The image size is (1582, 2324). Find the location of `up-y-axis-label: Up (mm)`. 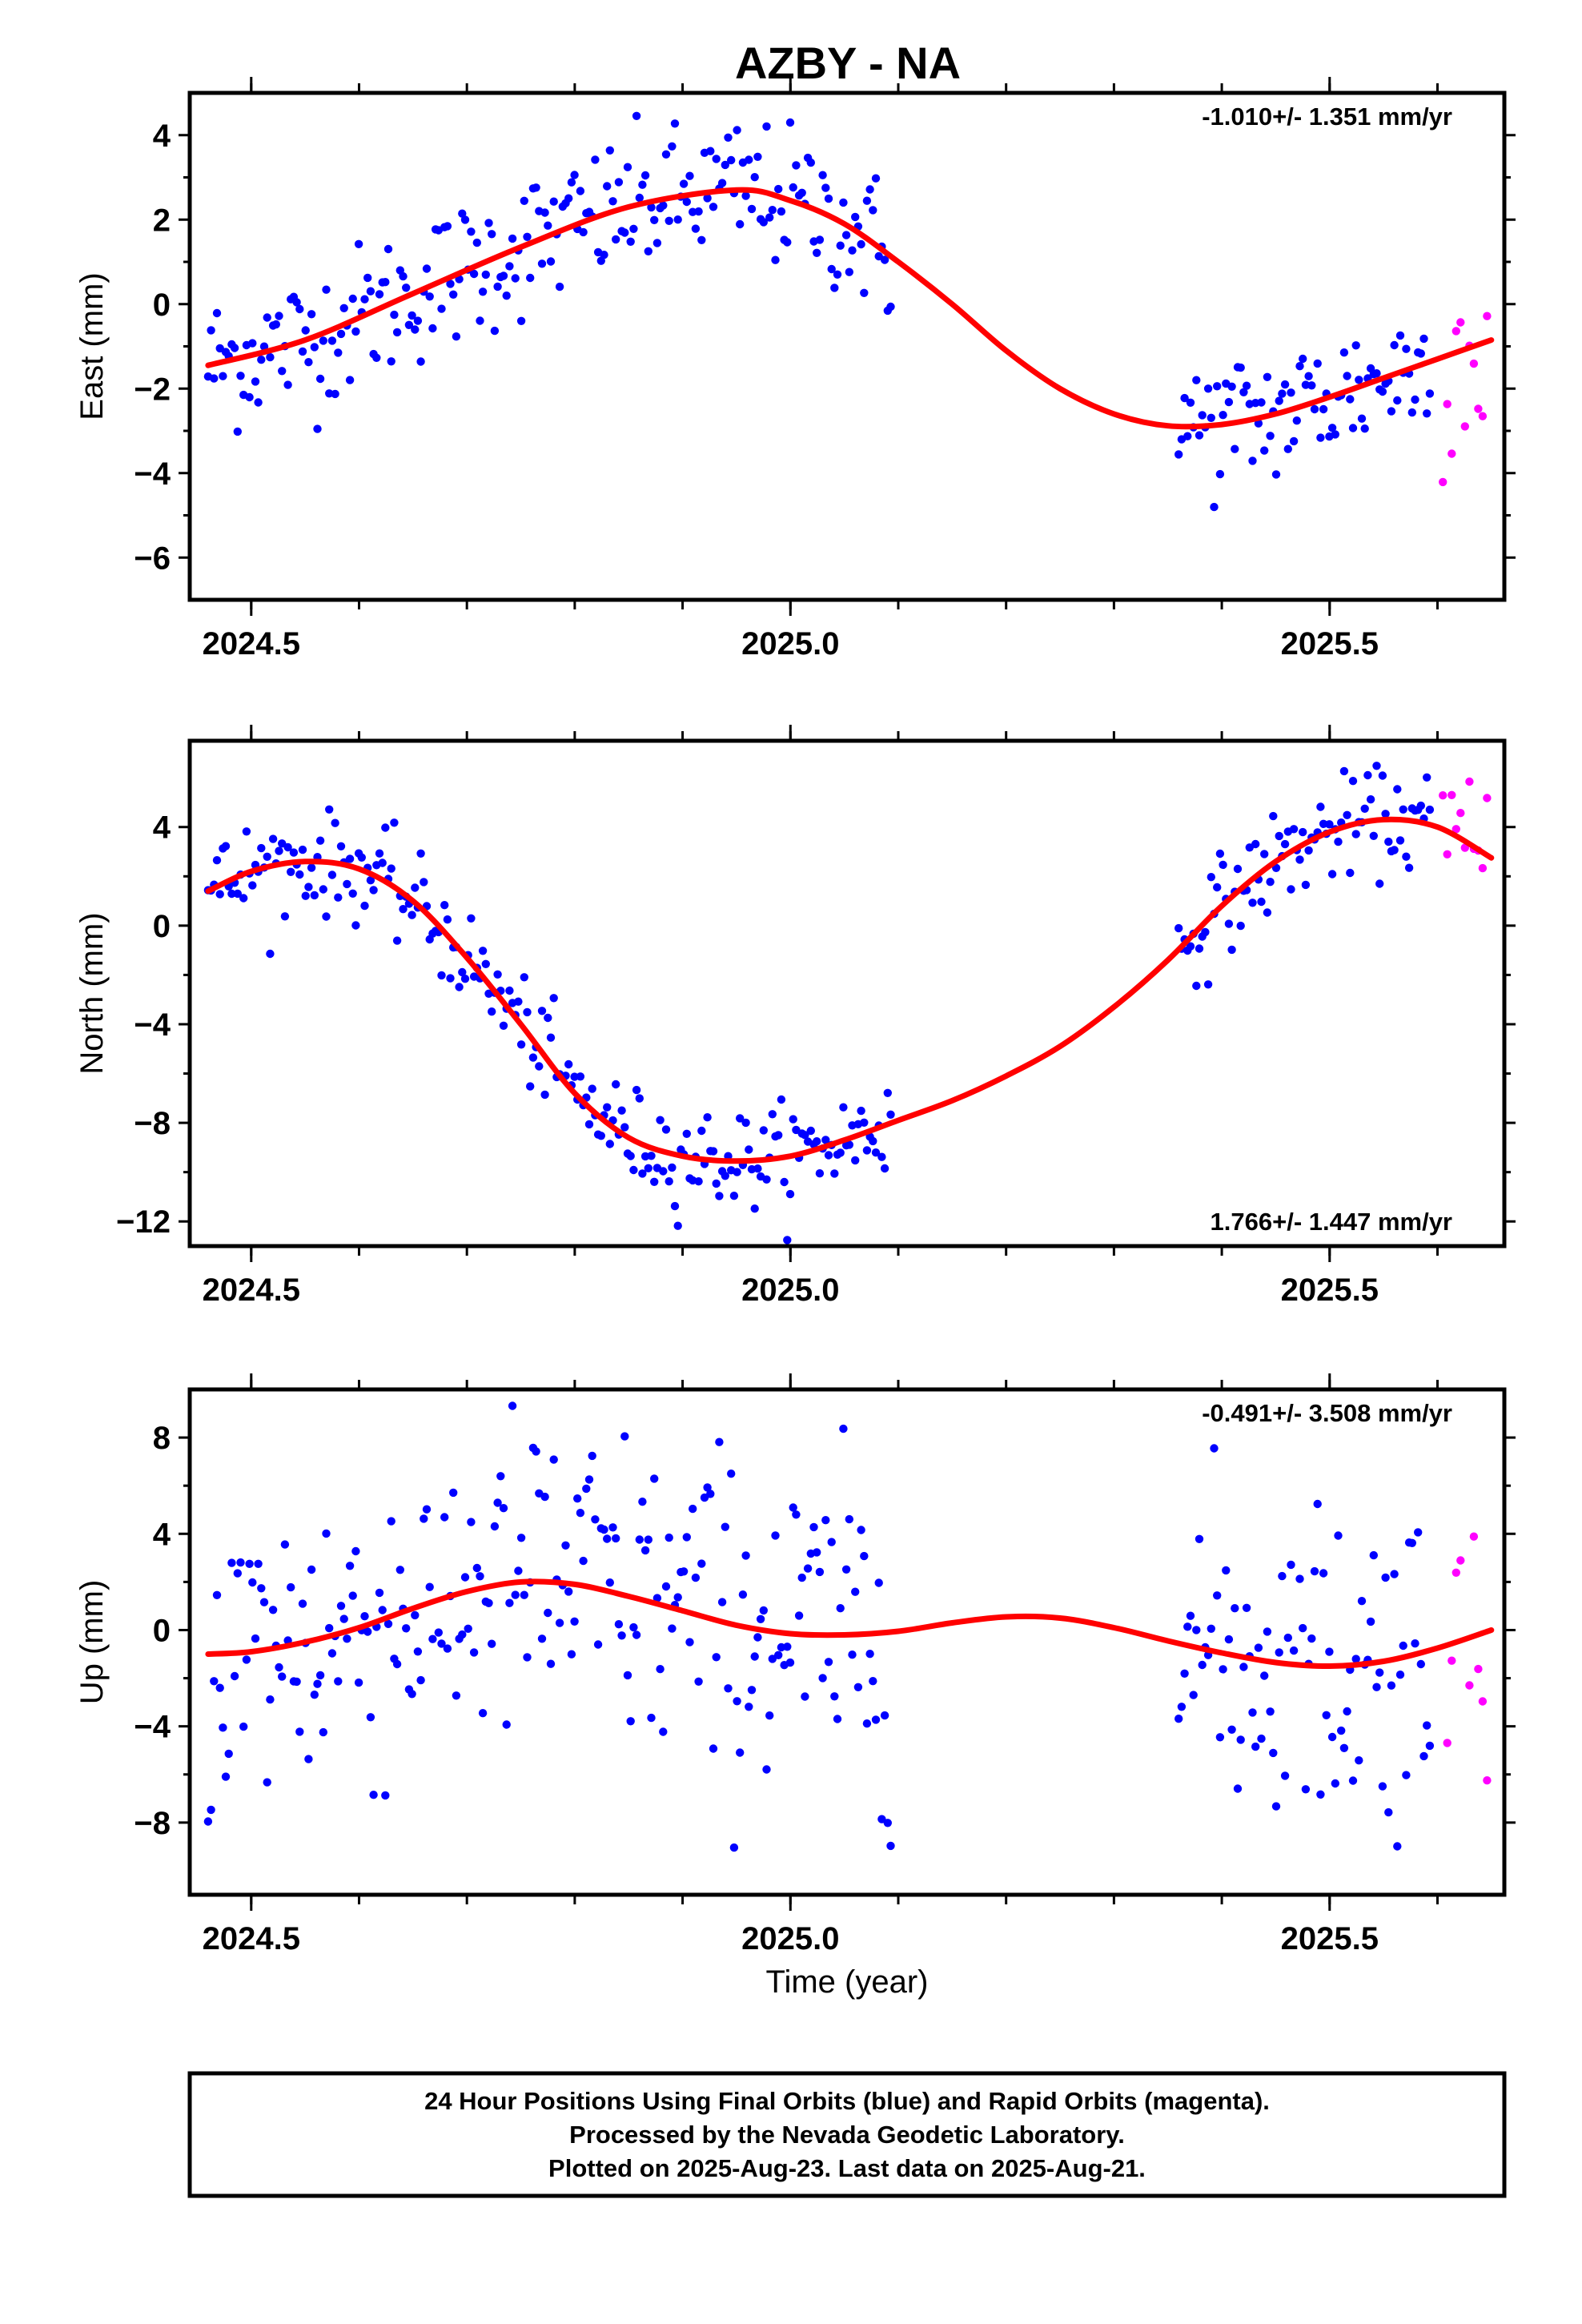

up-y-axis-label: Up (mm) is located at coordinates (92, 1642).